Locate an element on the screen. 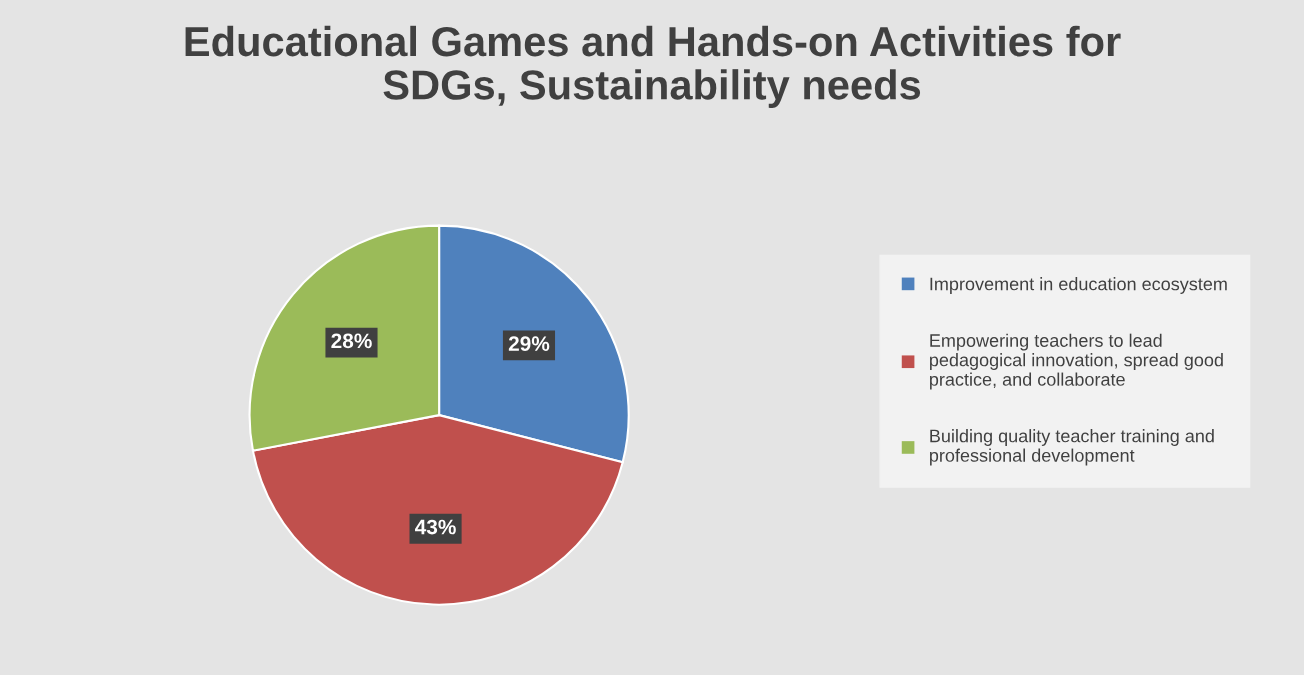 Image resolution: width=1304 pixels, height=675 pixels. data-label: 28% is located at coordinates (351, 341).